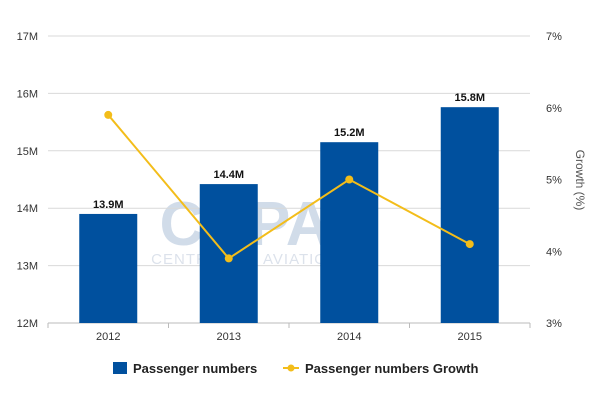  What do you see at coordinates (554, 37) in the screenshot?
I see `y-right-tick-label: 7%` at bounding box center [554, 37].